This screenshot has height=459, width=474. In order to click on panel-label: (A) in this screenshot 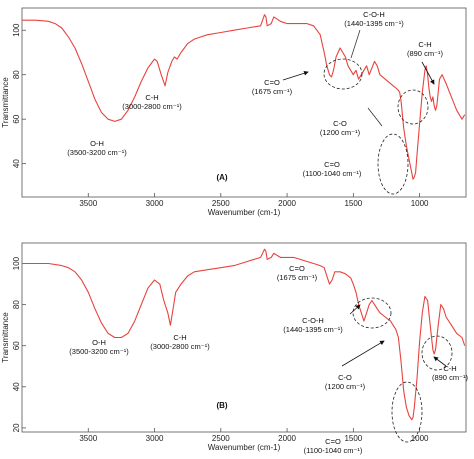, I will do `click(221, 177)`.